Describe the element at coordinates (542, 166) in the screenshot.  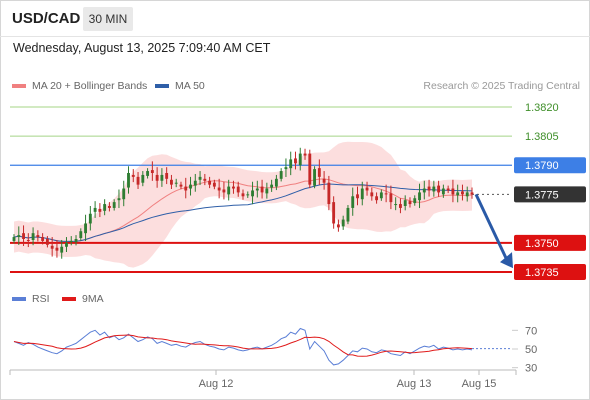
I see `level-label-pivot: 1.3790` at that location.